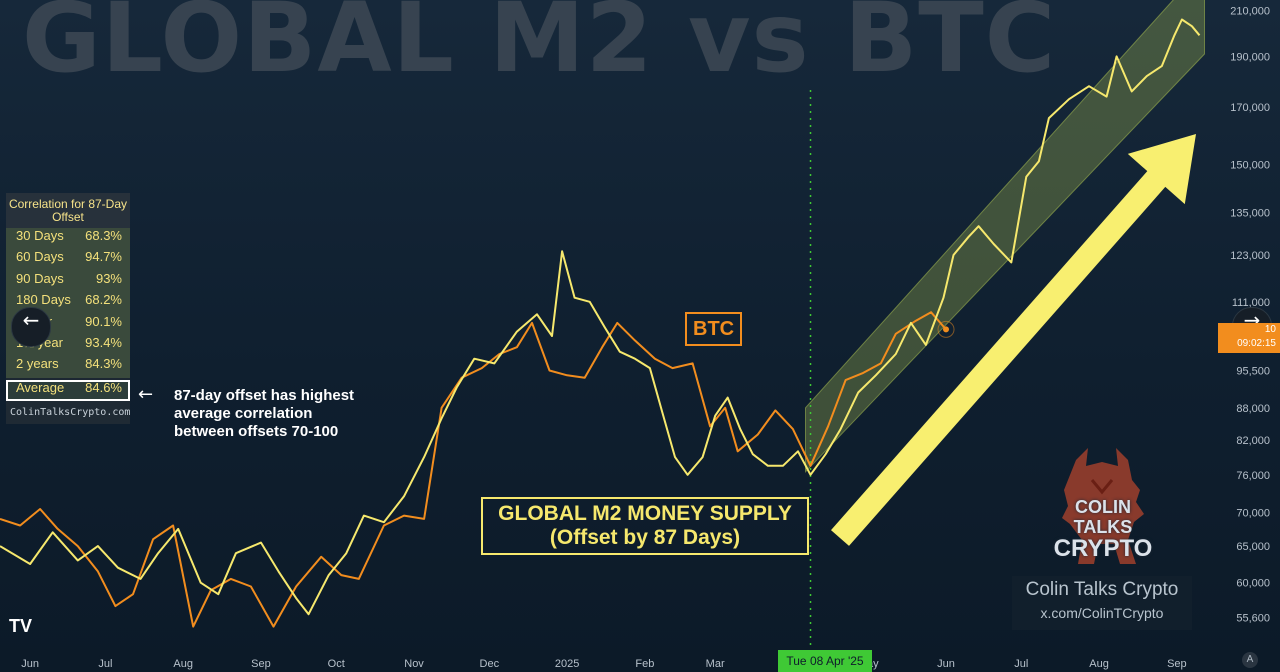 Image resolution: width=1280 pixels, height=672 pixels. I want to click on y-tick-label: 82,000, so click(1253, 441).